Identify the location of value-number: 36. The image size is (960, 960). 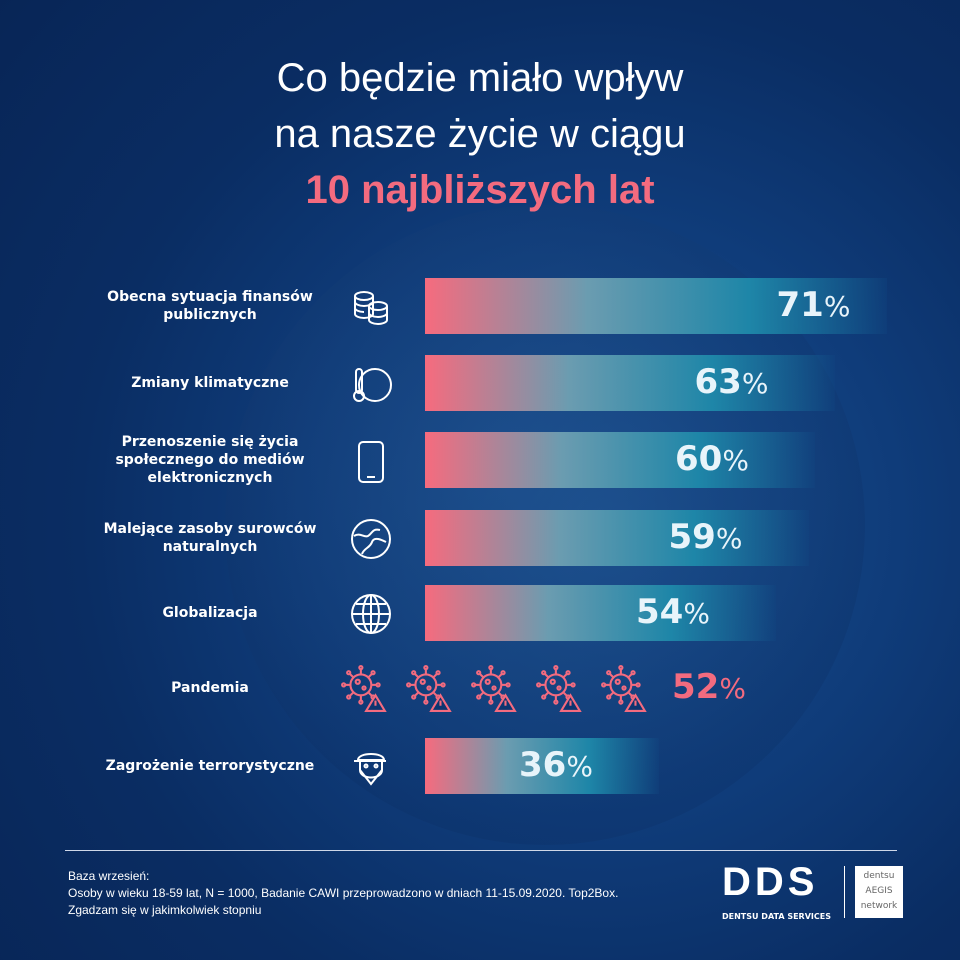
(543, 765).